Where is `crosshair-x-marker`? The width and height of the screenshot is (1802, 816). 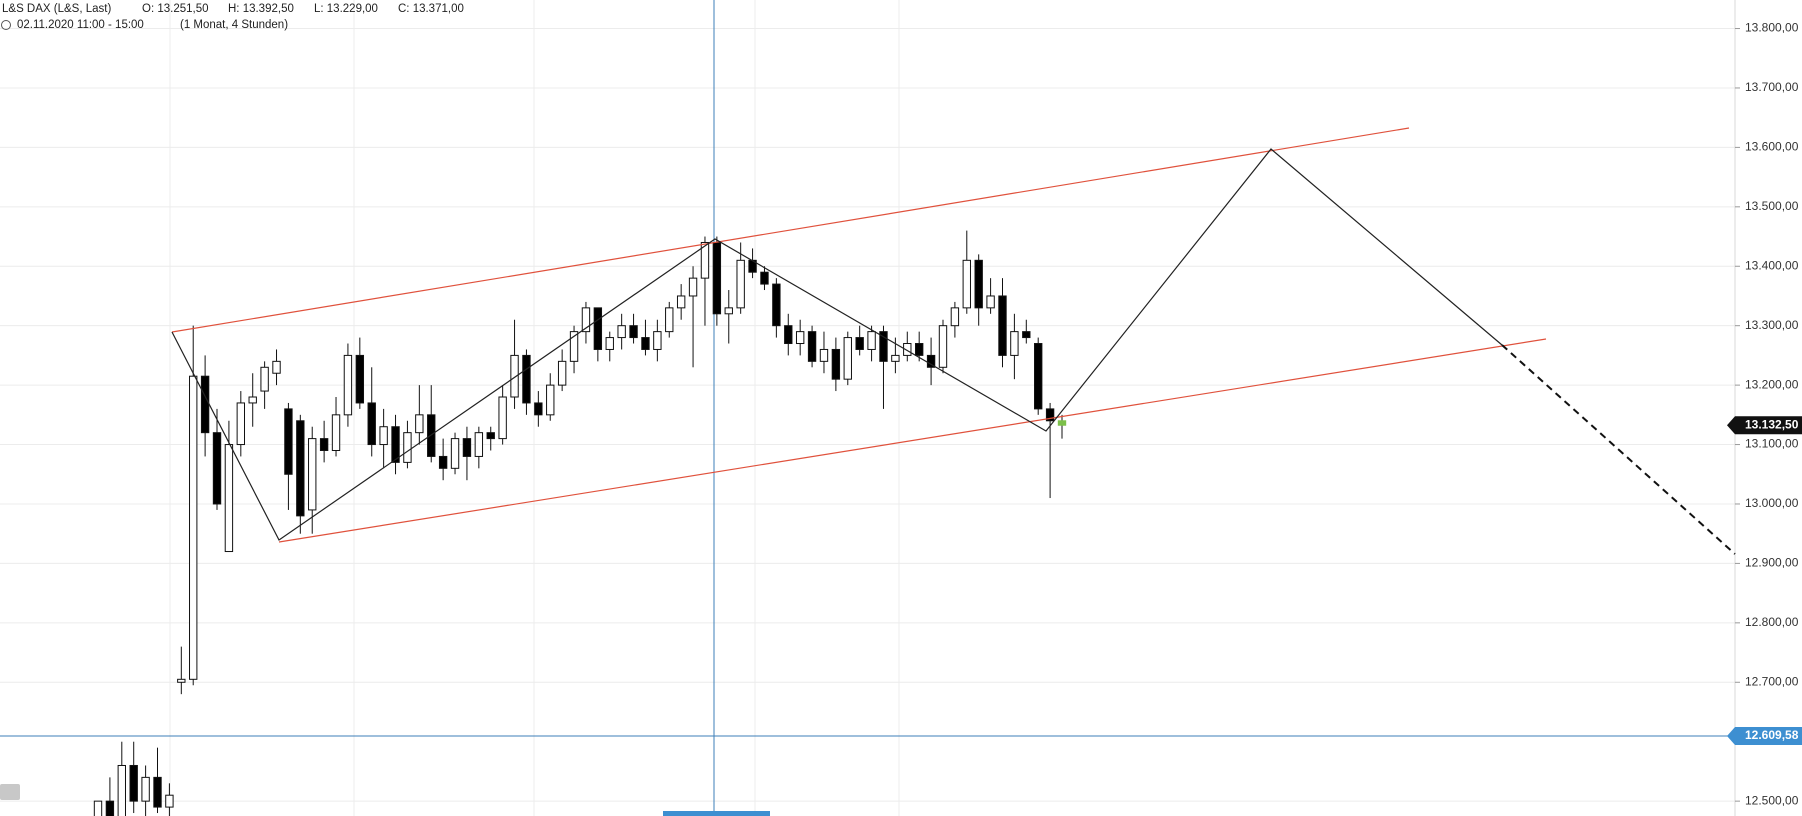
crosshair-x-marker is located at coordinates (716, 813).